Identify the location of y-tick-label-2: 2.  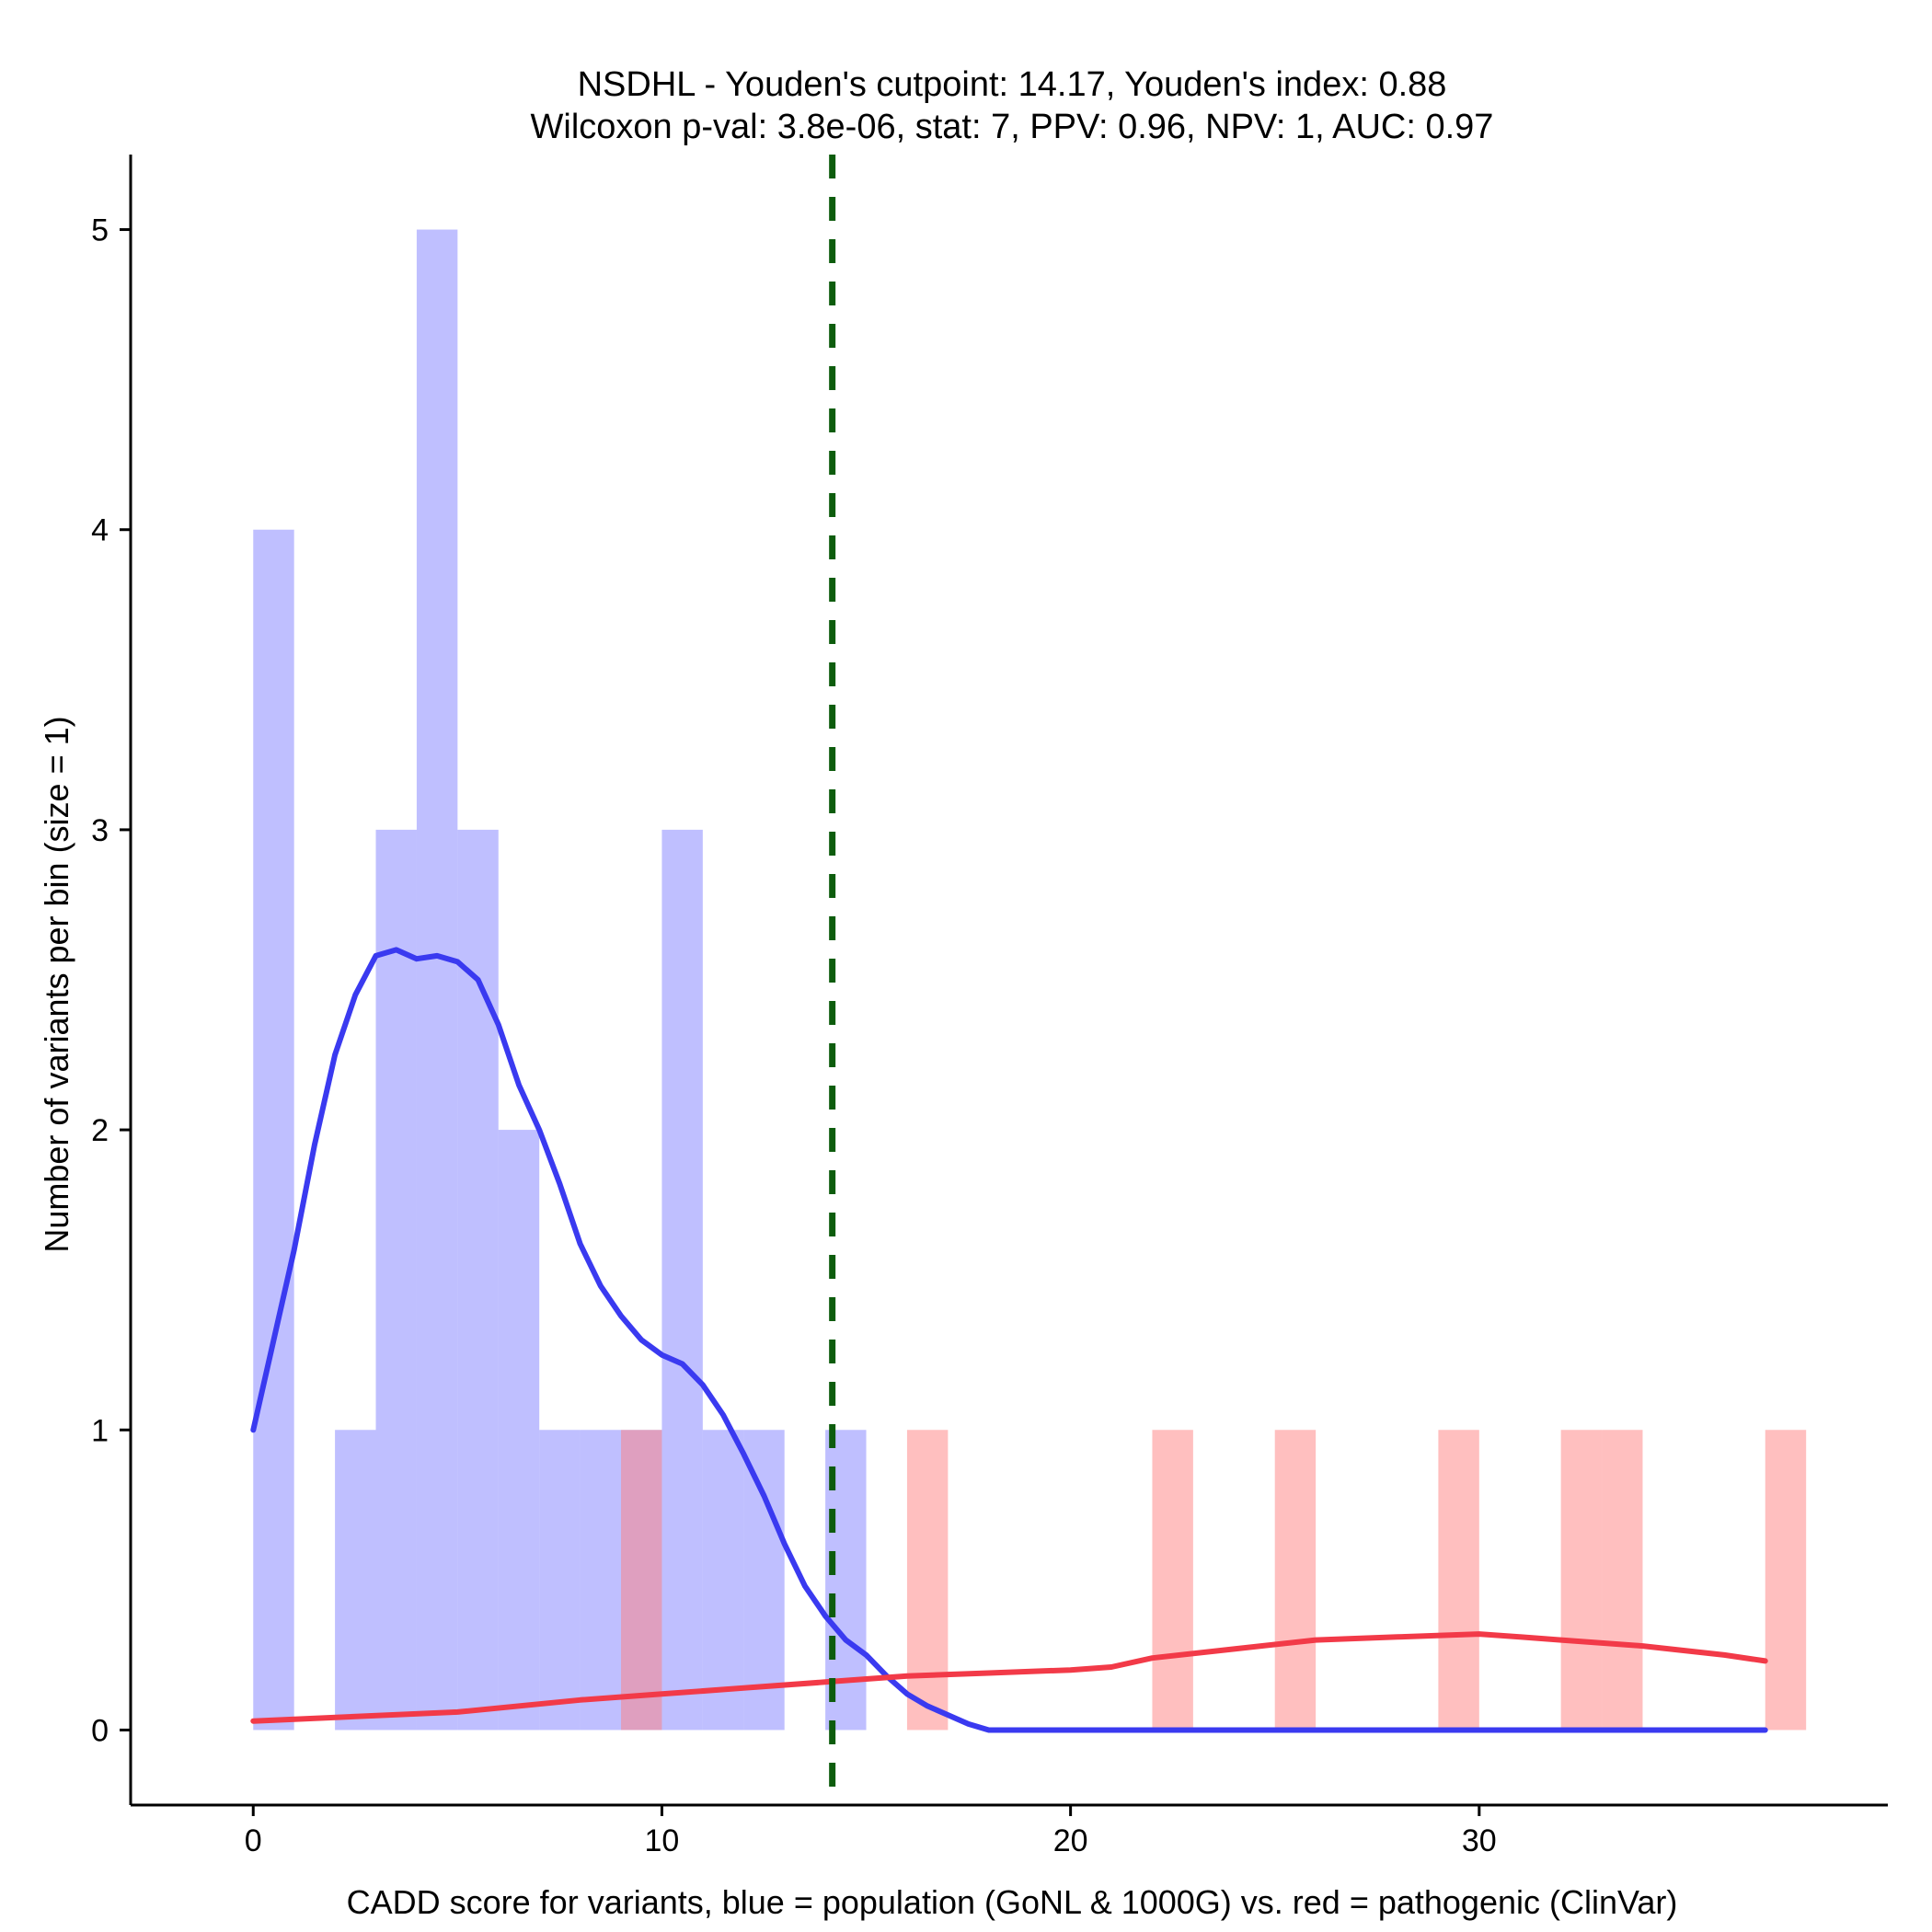
(100, 1130).